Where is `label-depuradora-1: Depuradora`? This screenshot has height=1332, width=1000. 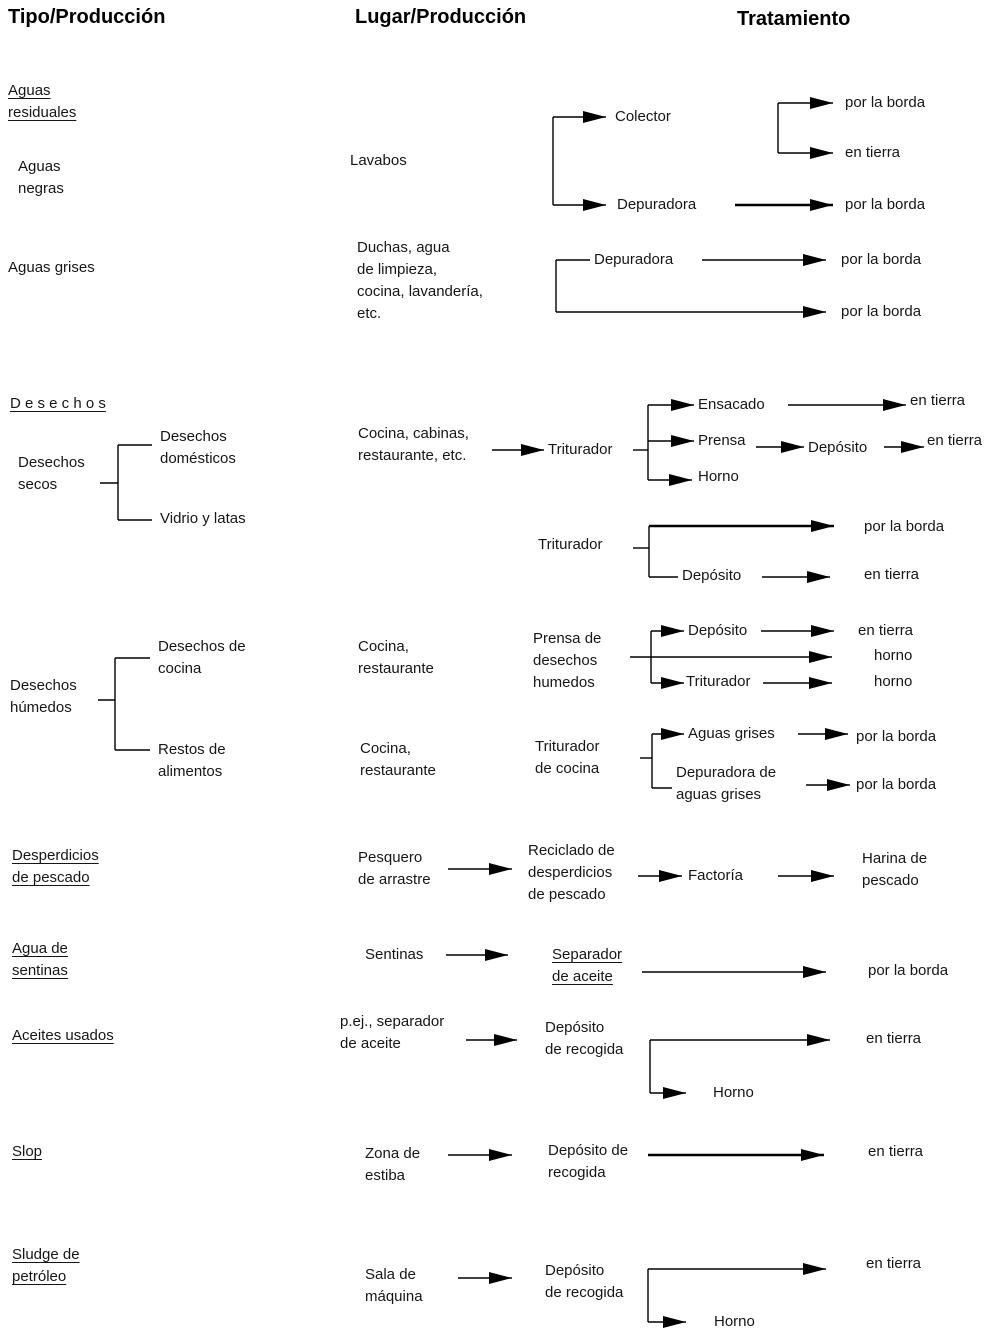 label-depuradora-1: Depuradora is located at coordinates (657, 204).